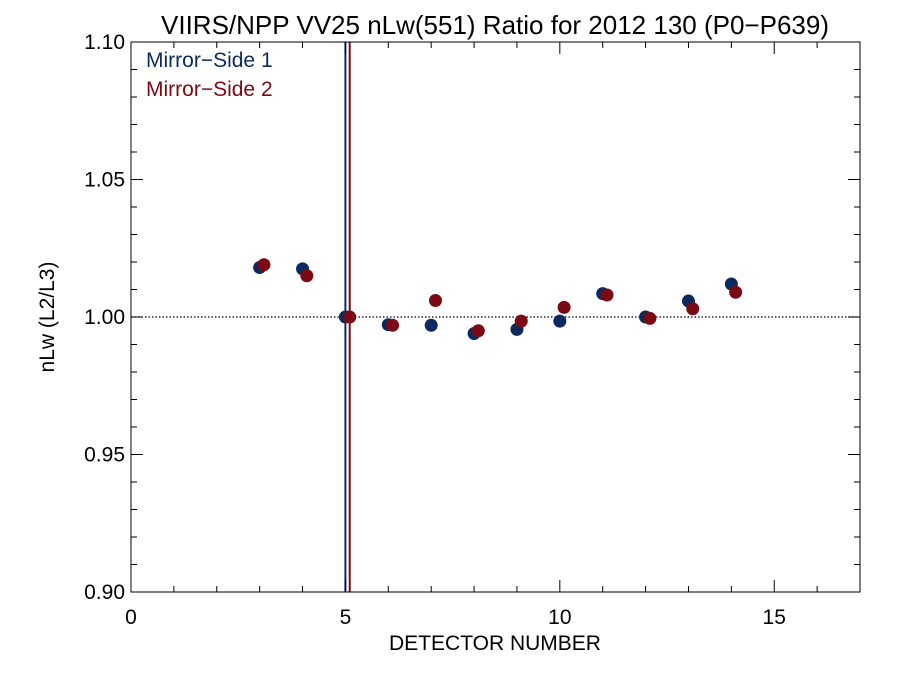 This screenshot has height=675, width=900. Describe the element at coordinates (559, 617) in the screenshot. I see `x-tick-label: 10` at that location.